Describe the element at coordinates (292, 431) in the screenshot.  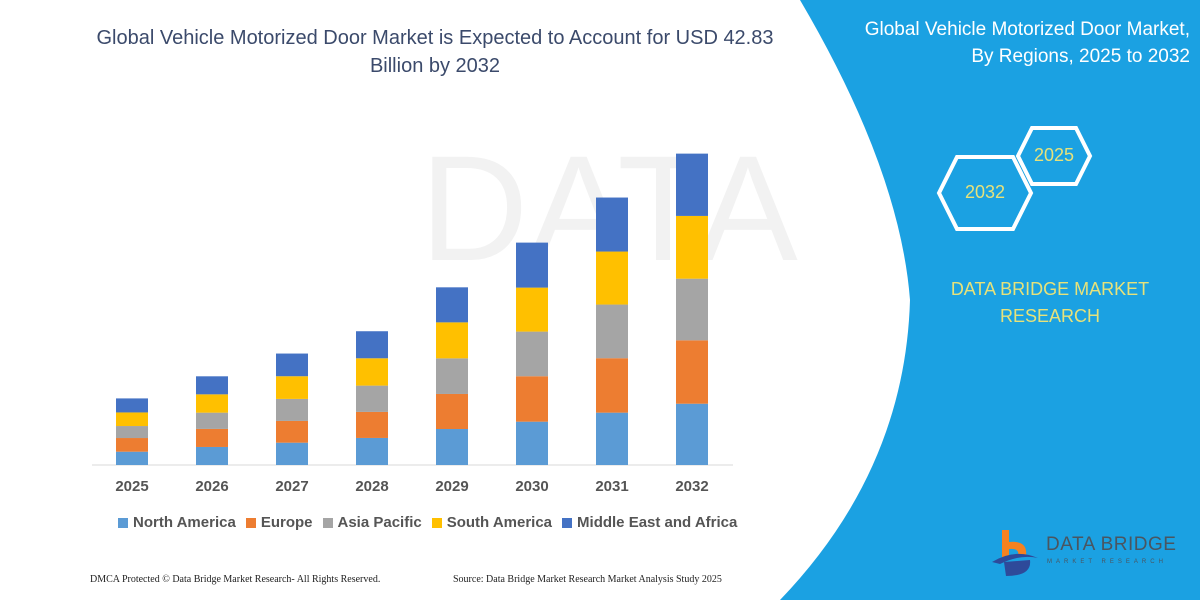
I see `bar-segment-2027-europe` at that location.